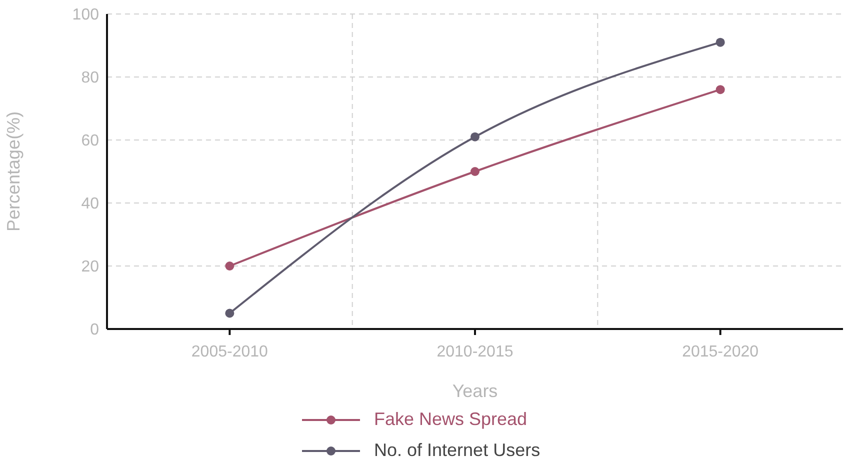 This screenshot has width=845, height=463. Describe the element at coordinates (86, 15) in the screenshot. I see `y-tick-label: 100` at that location.